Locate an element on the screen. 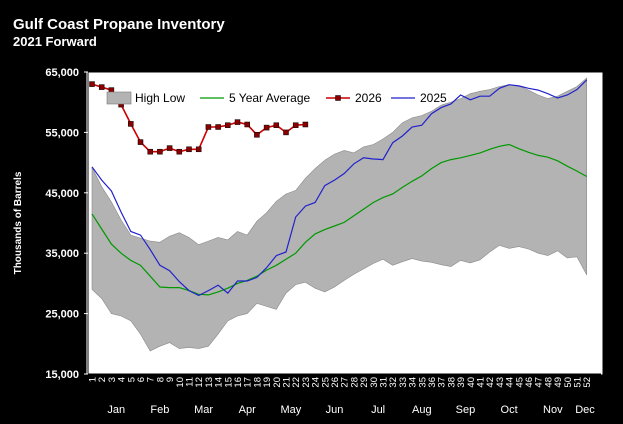 The width and height of the screenshot is (623, 424). x-tick-label: 13 is located at coordinates (209, 382).